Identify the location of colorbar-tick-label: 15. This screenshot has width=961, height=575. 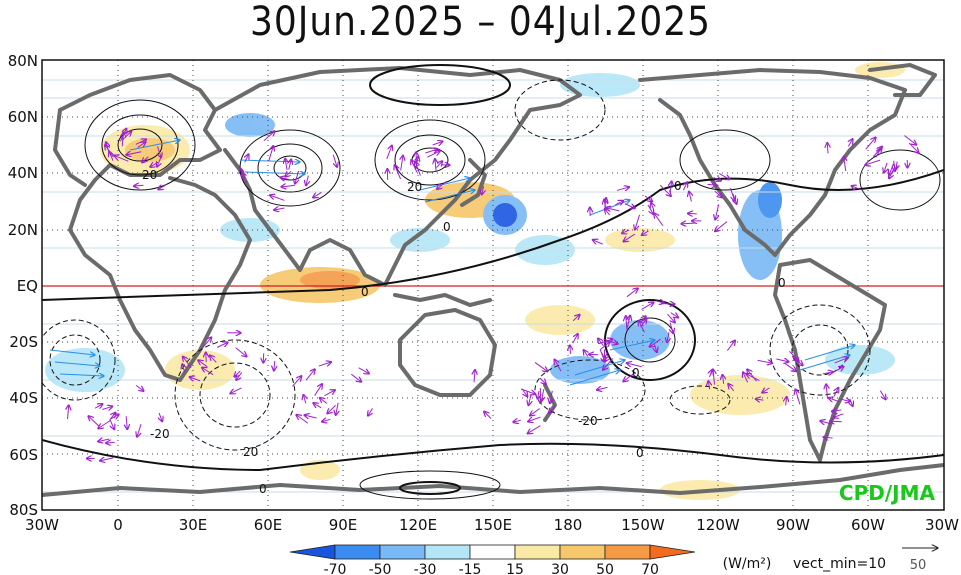
(515, 568).